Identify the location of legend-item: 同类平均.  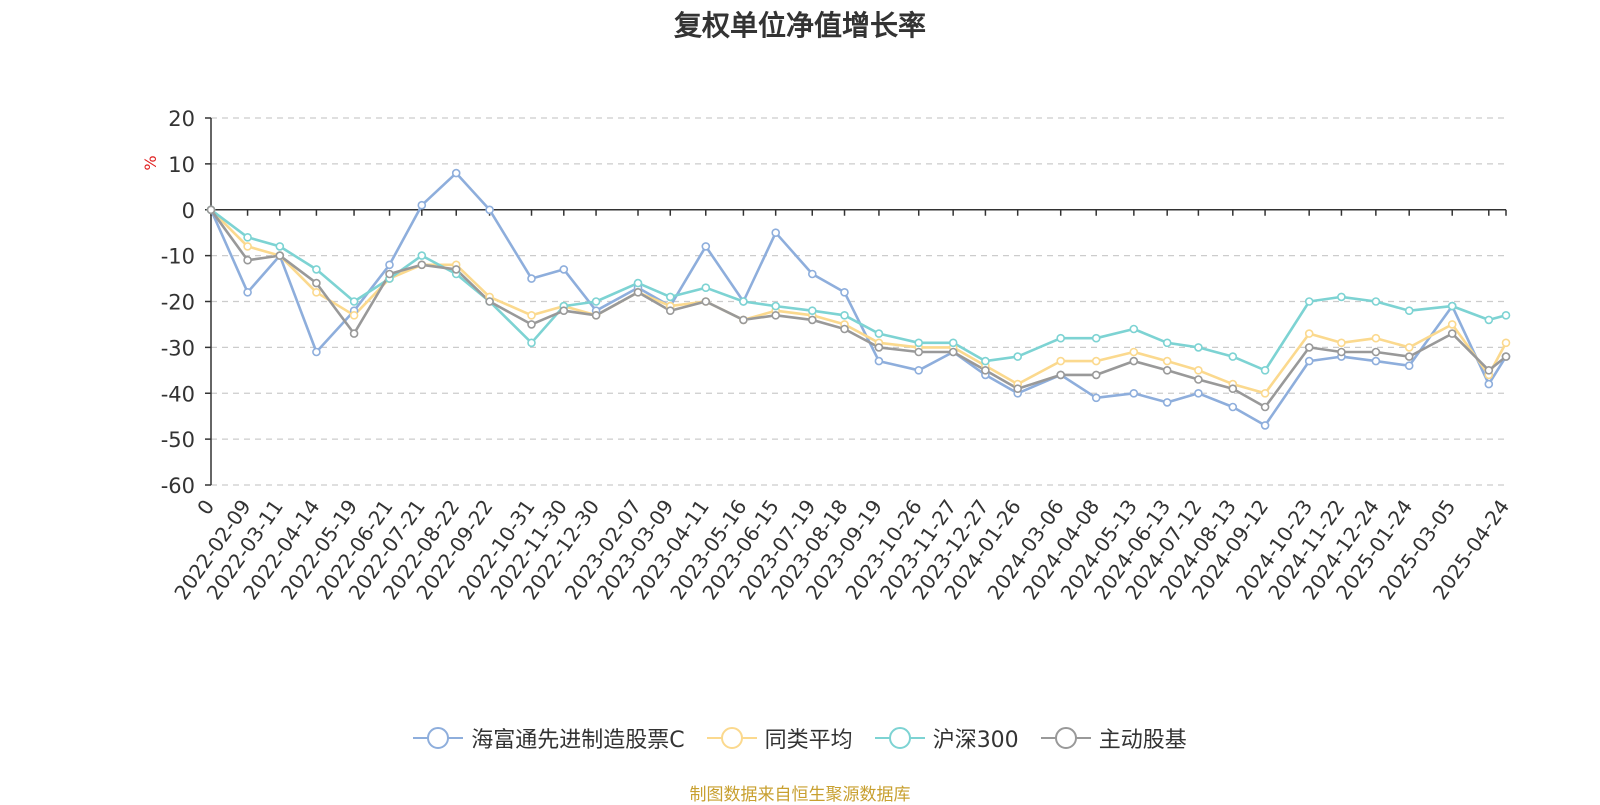
(779, 738).